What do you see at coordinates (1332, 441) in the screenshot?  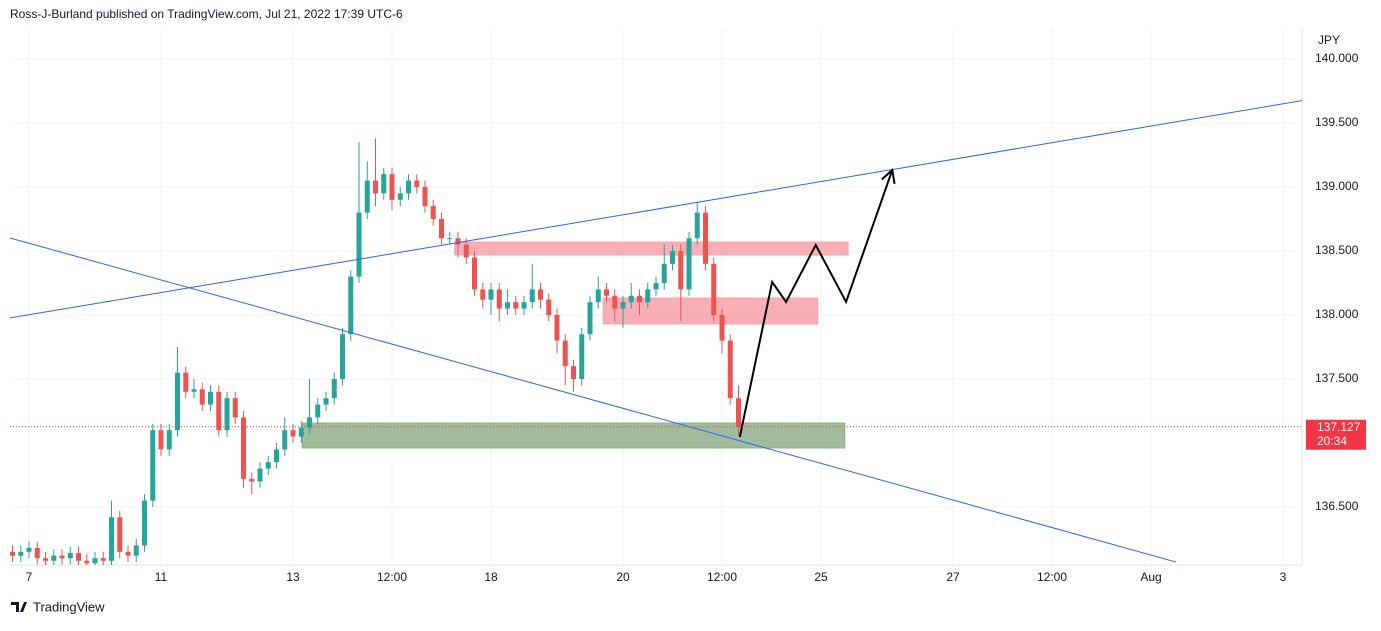 I see `countdown-label: 20:34` at bounding box center [1332, 441].